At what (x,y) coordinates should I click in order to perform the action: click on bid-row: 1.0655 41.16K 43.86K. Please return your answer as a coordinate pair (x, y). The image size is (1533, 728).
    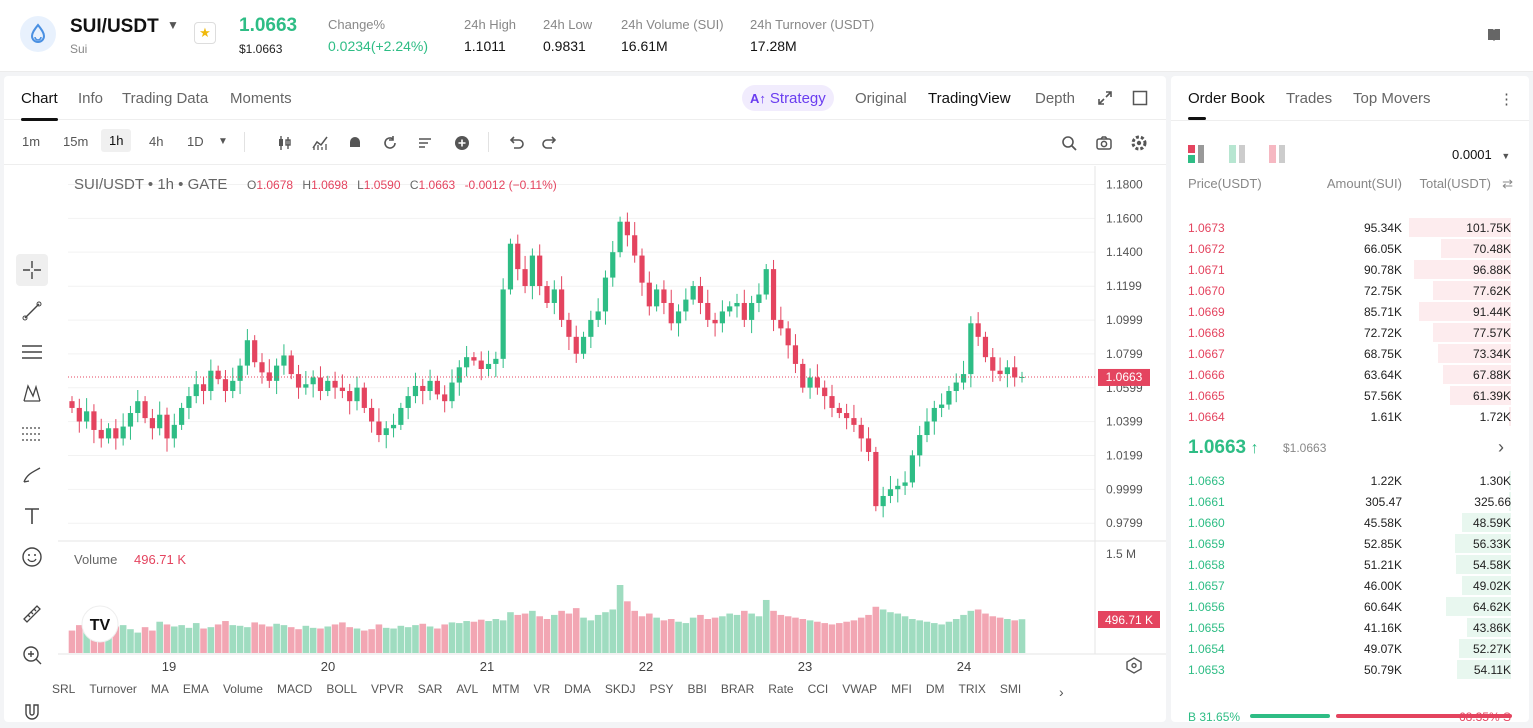
    Looking at the image, I should click on (1350, 627).